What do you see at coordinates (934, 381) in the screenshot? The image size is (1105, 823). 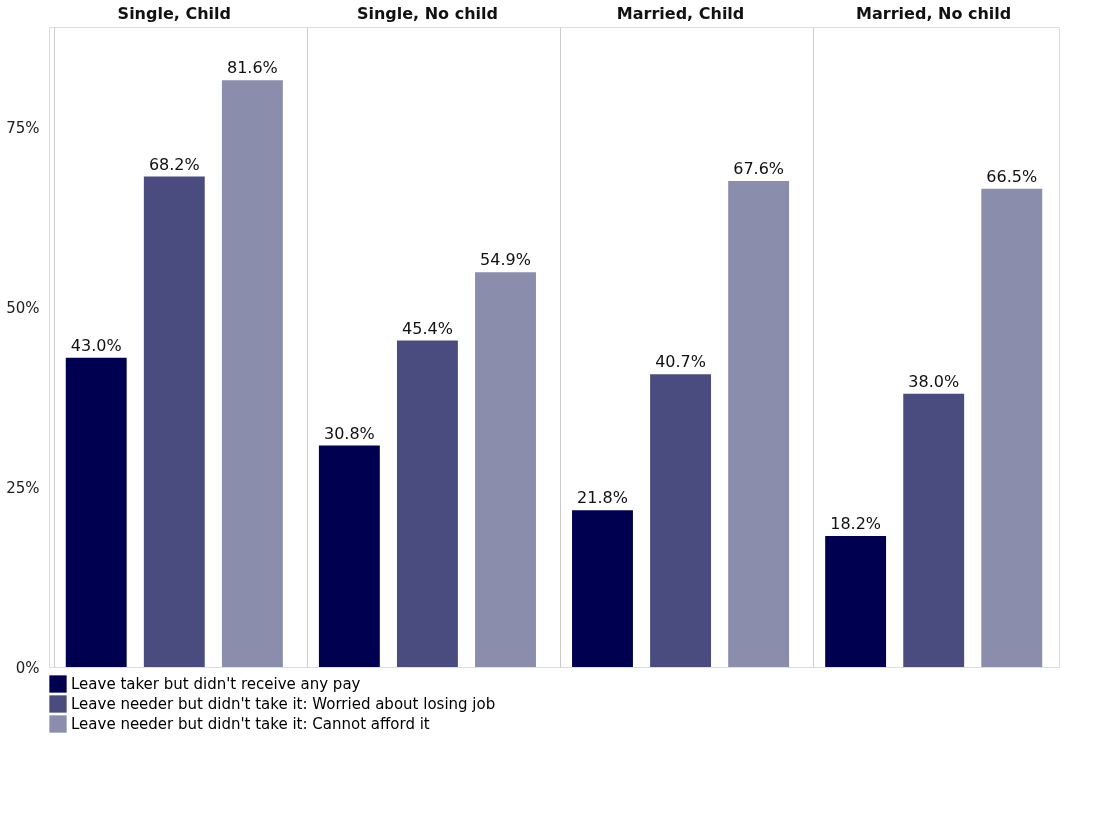 I see `data-label: 38.0%` at bounding box center [934, 381].